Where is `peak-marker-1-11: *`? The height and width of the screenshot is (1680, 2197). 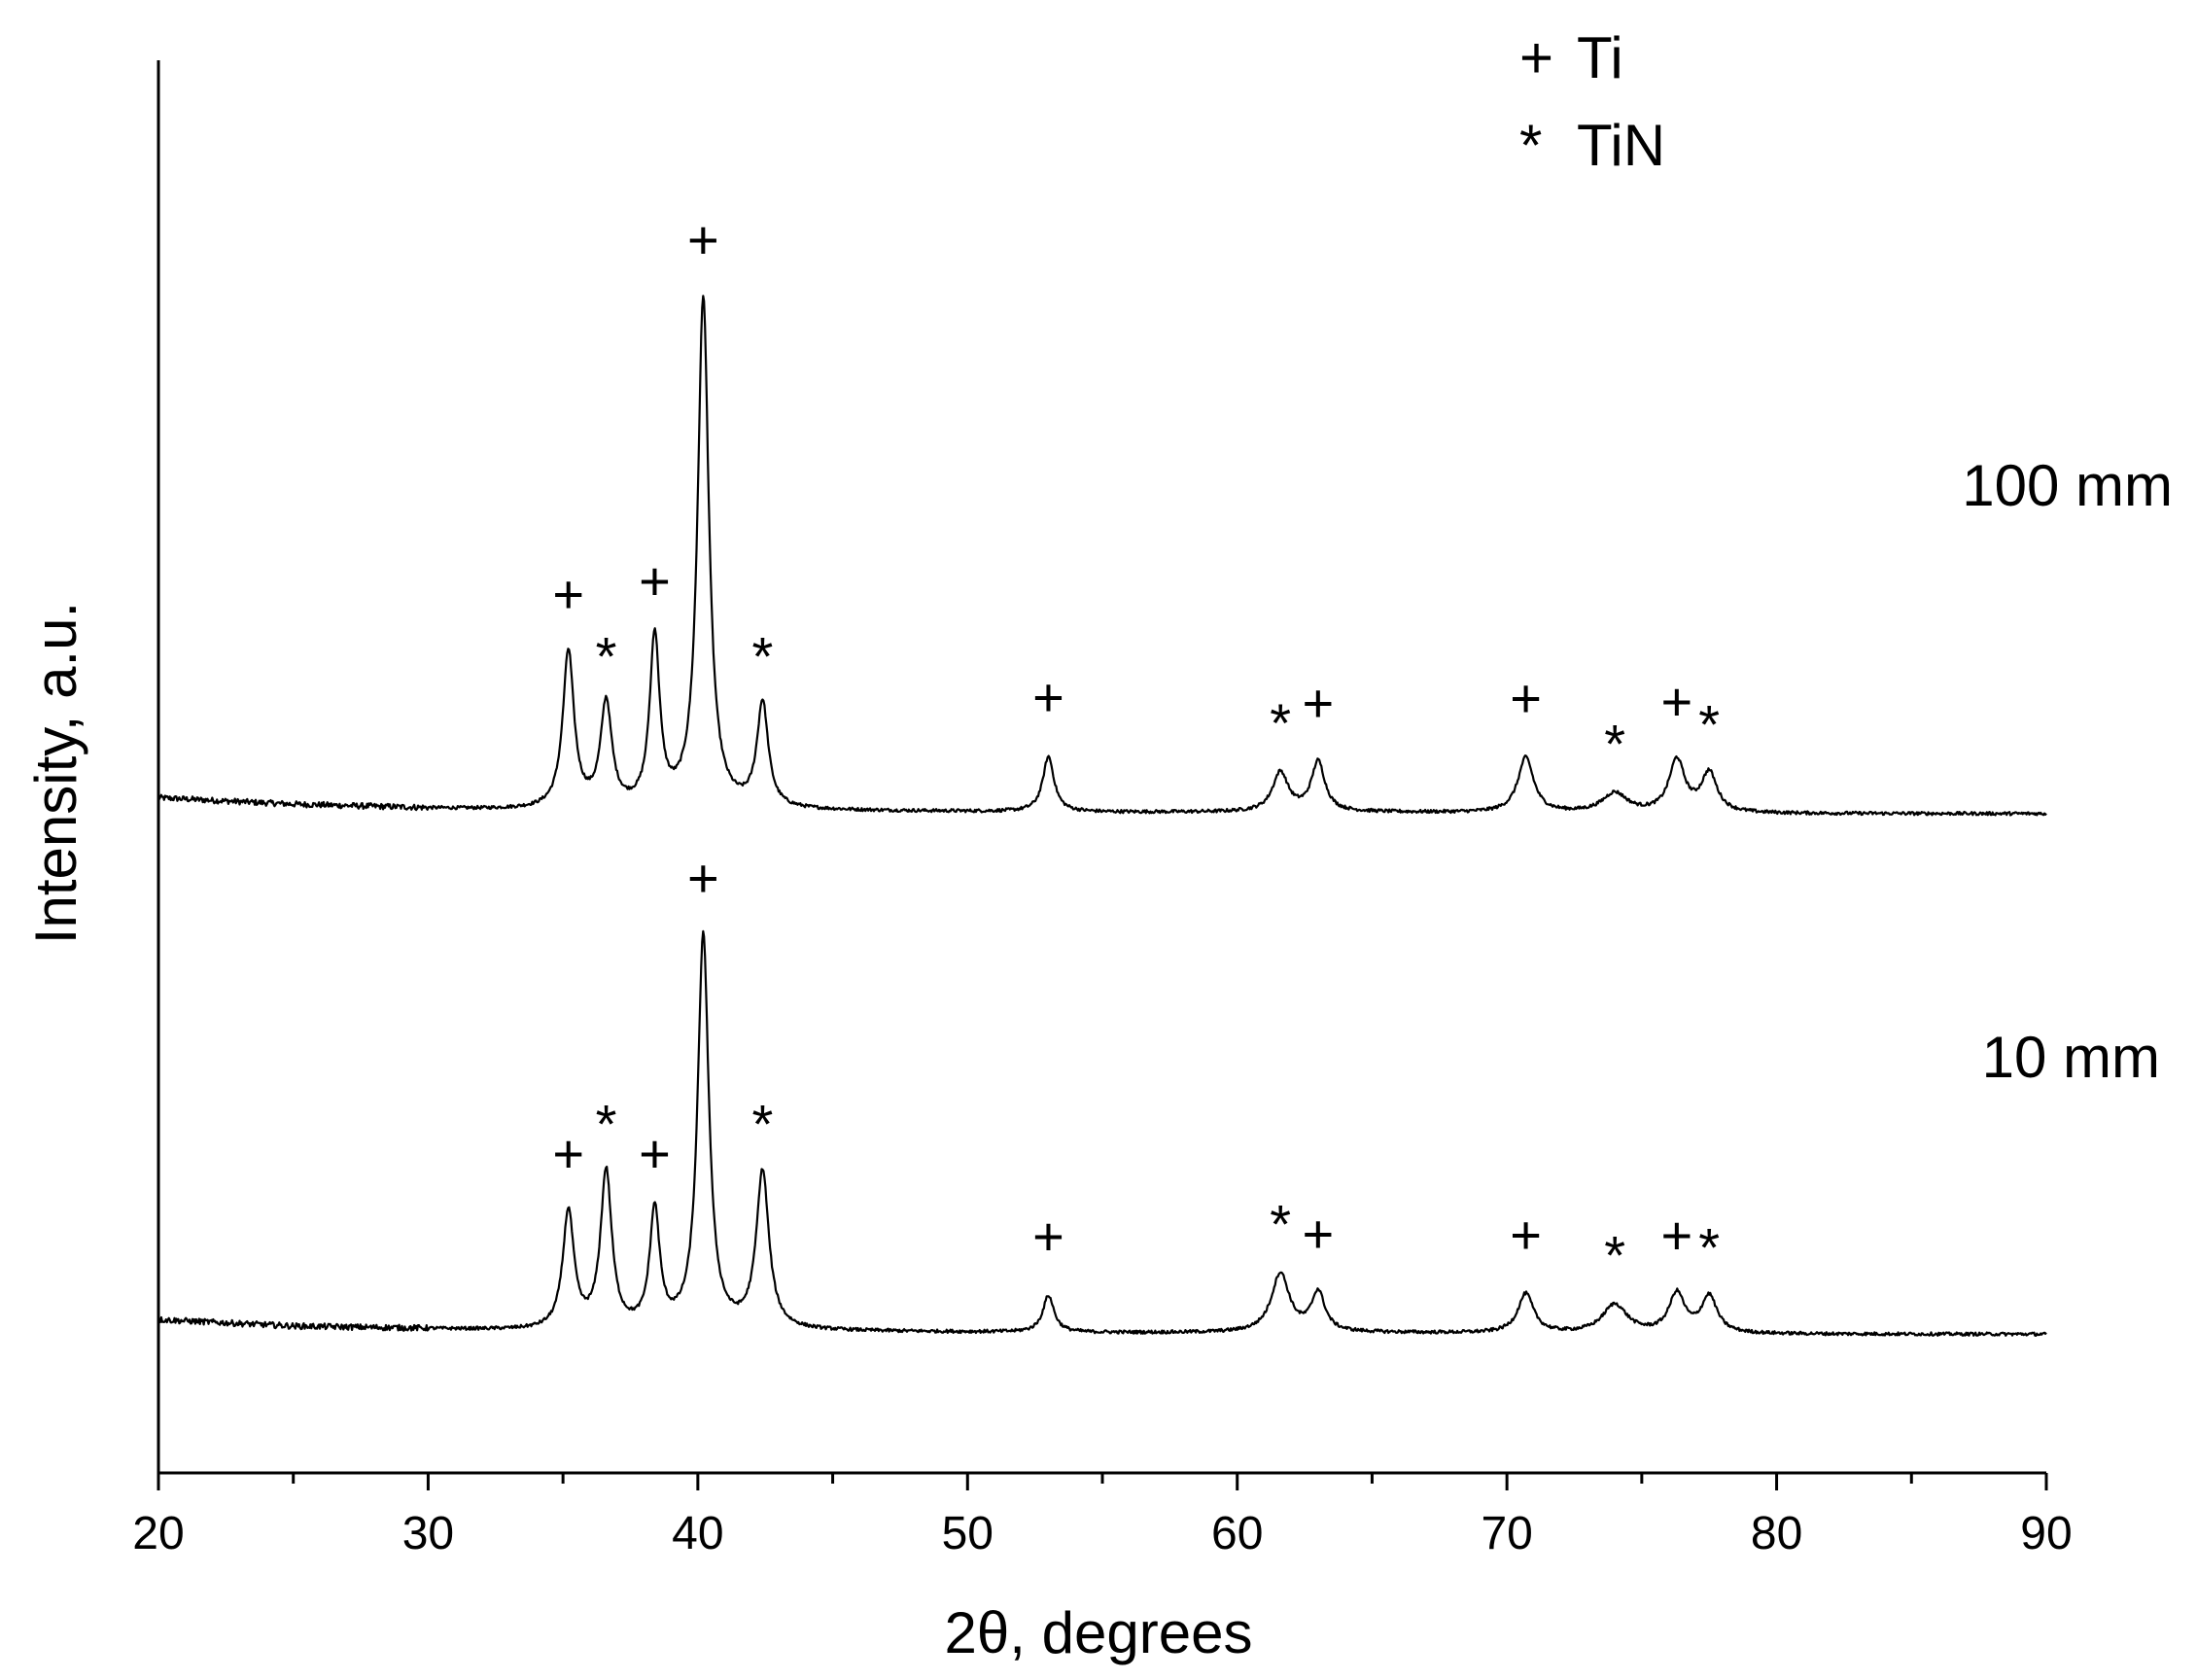 peak-marker-1-11: * is located at coordinates (1709, 1247).